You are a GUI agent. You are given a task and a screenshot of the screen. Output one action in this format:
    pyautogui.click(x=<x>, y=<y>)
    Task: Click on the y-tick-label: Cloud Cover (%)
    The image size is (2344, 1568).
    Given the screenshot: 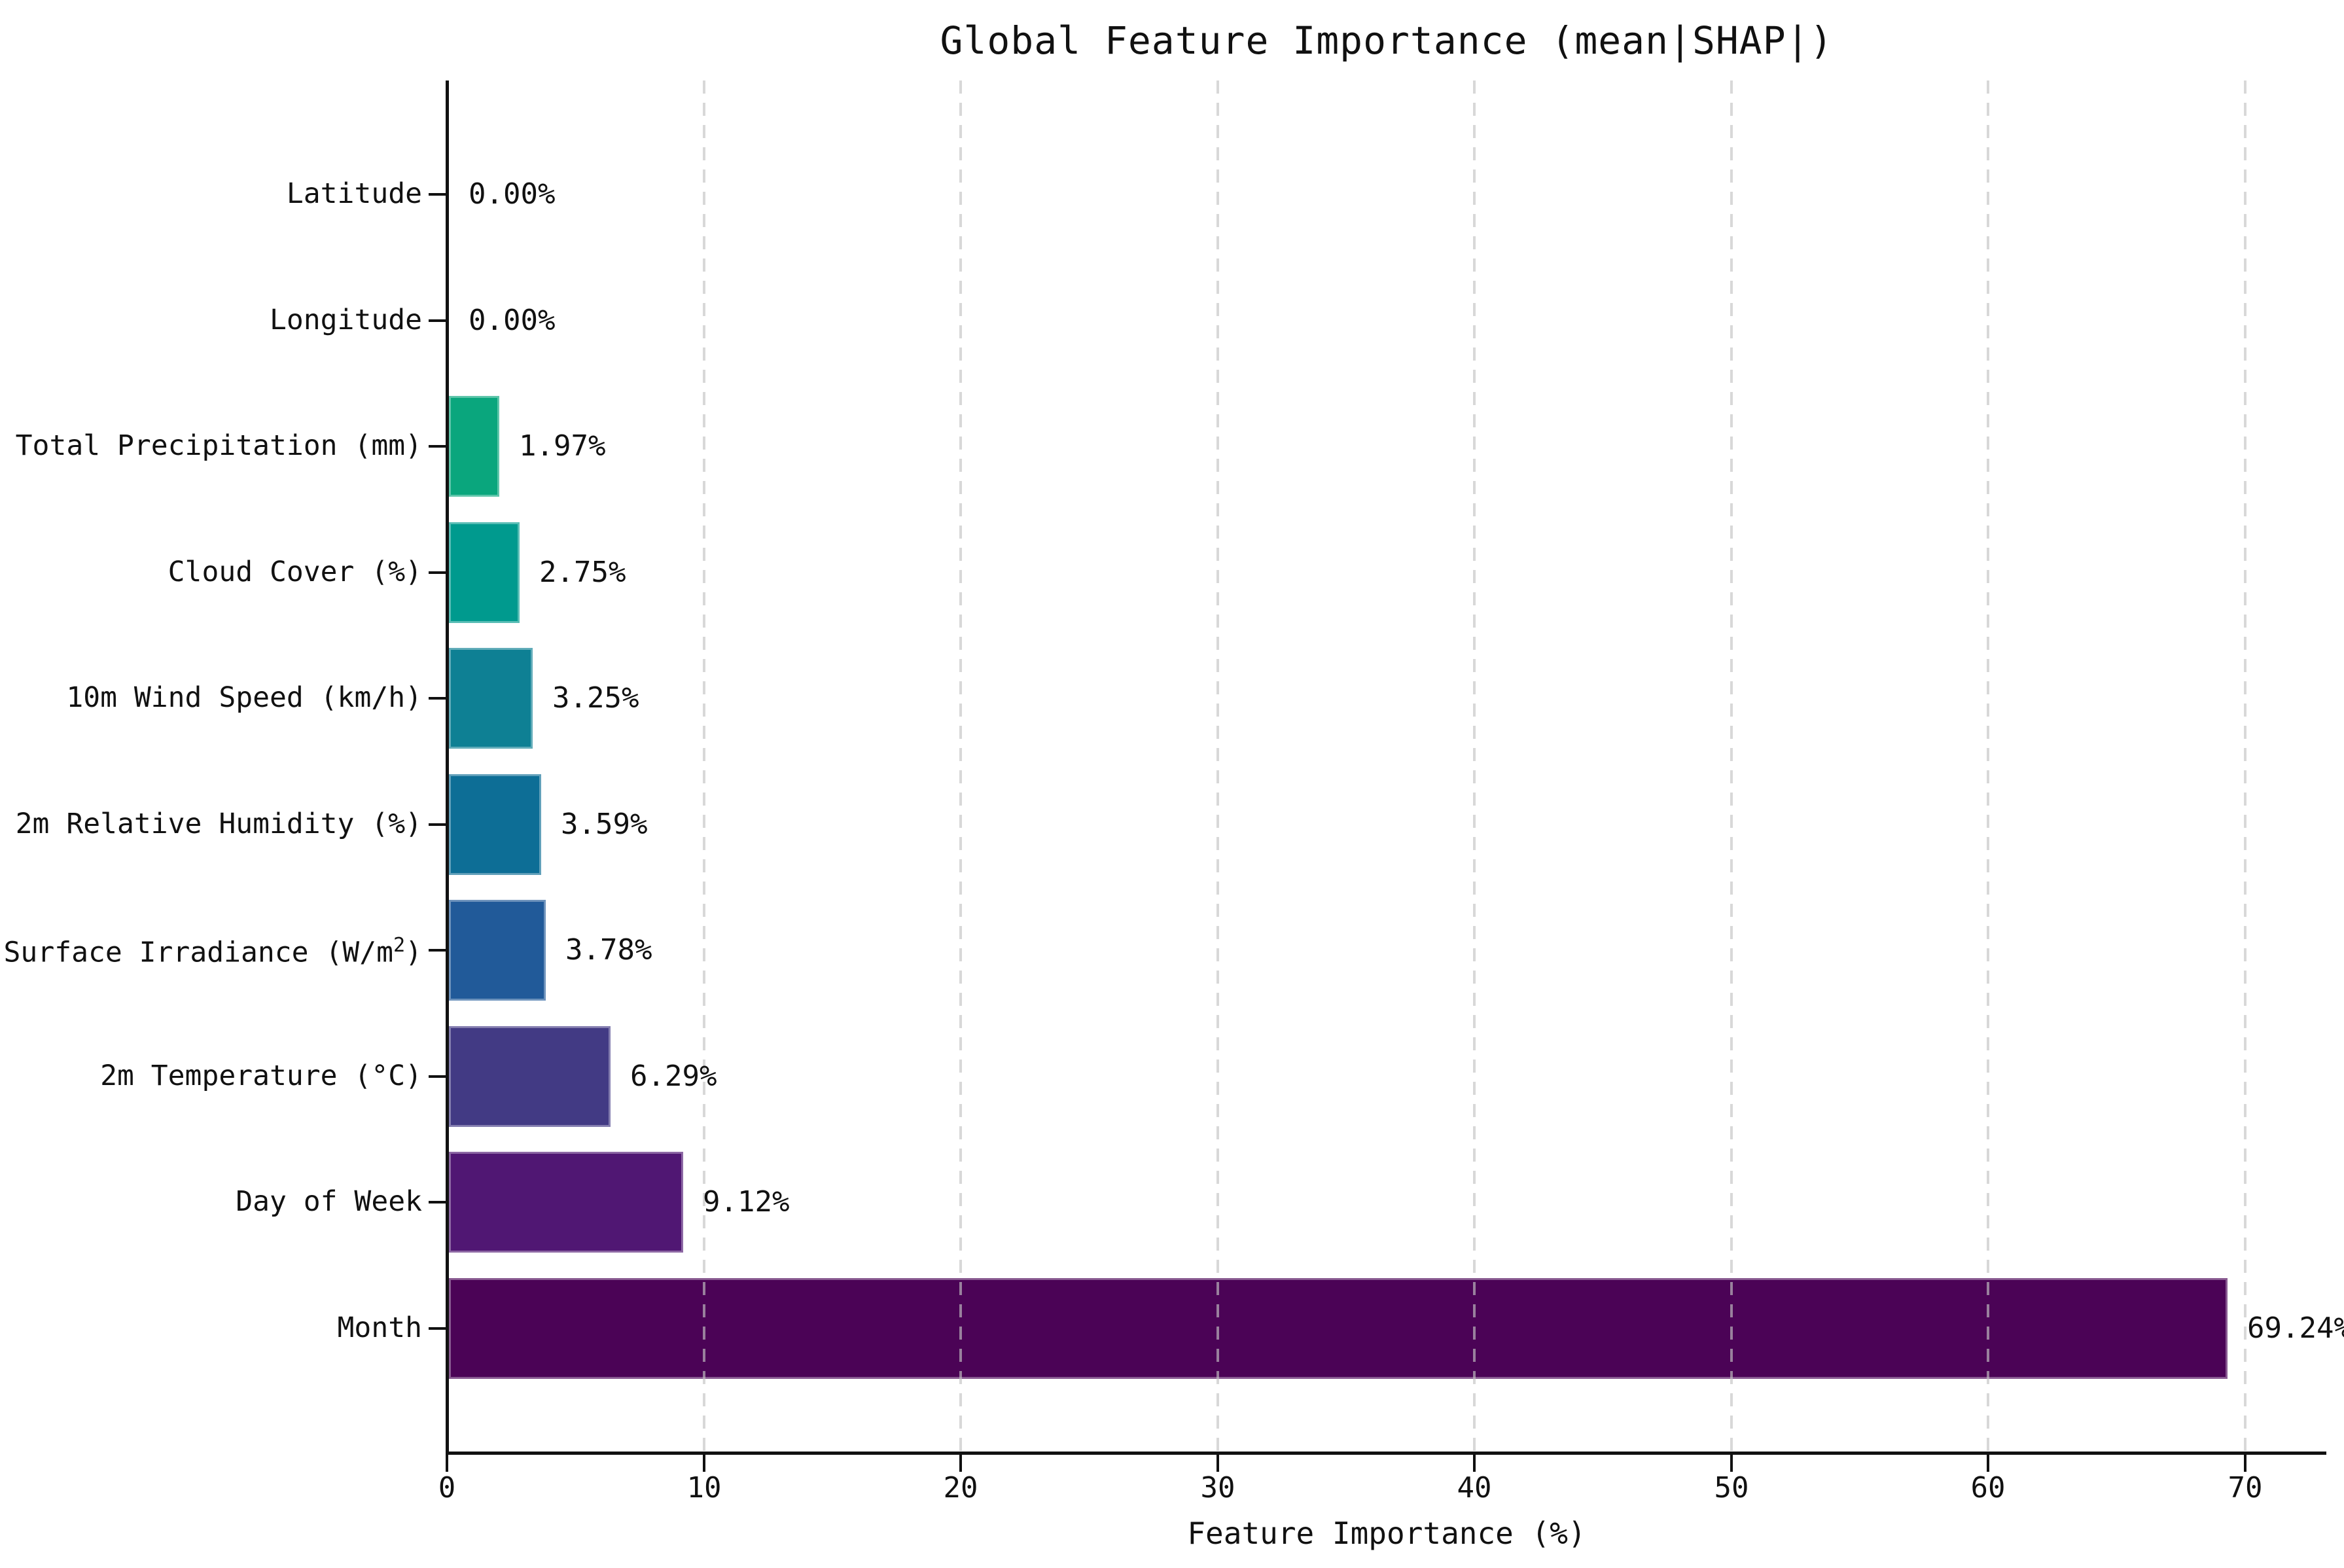 What is the action you would take?
    pyautogui.click(x=295, y=572)
    